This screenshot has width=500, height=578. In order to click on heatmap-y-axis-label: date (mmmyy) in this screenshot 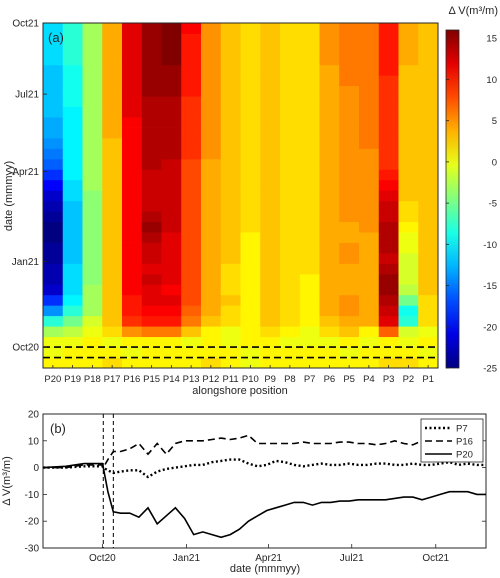, I will do `click(9, 196)`.